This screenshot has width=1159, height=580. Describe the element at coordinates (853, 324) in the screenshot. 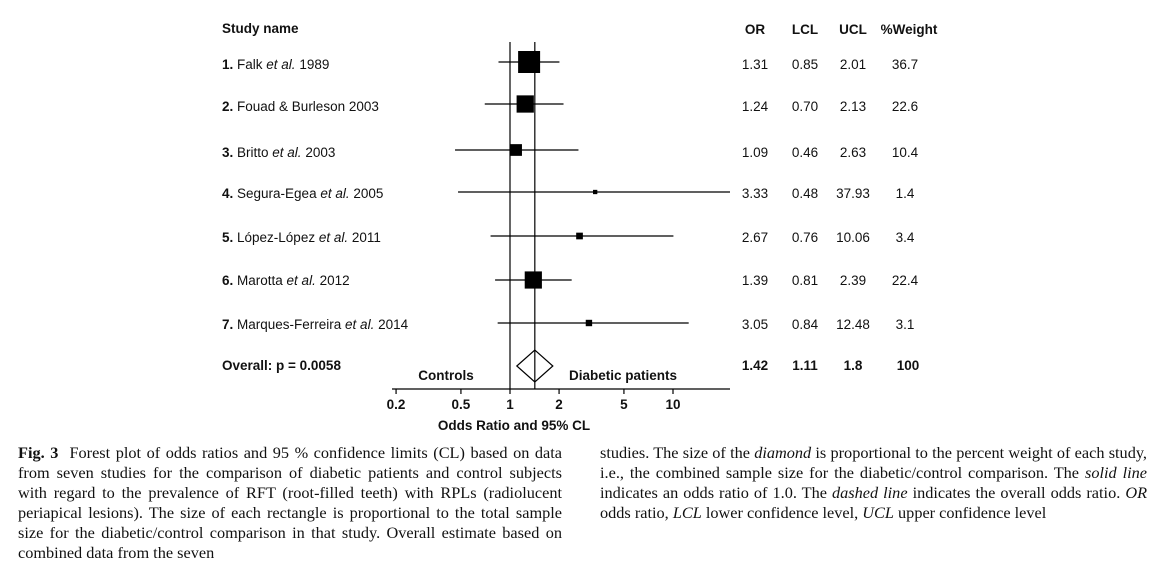

I see `ucl-value: 12.48` at that location.